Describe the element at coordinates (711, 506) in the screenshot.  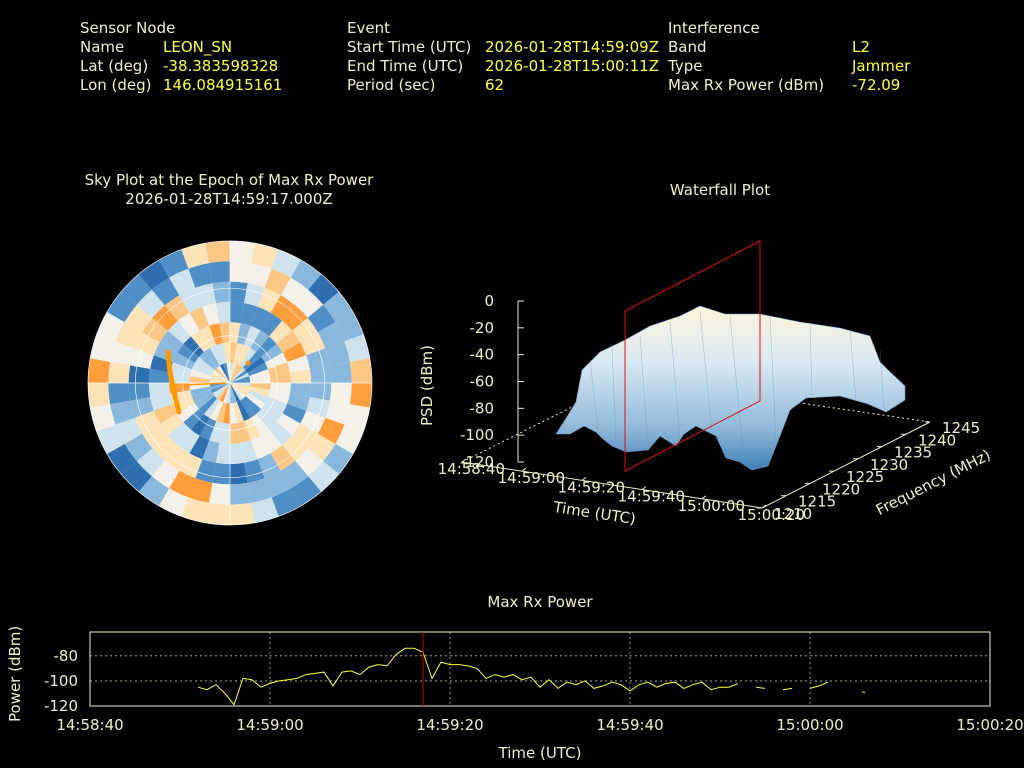
I see `waterfall-x-tick-label: 15:00:00` at that location.